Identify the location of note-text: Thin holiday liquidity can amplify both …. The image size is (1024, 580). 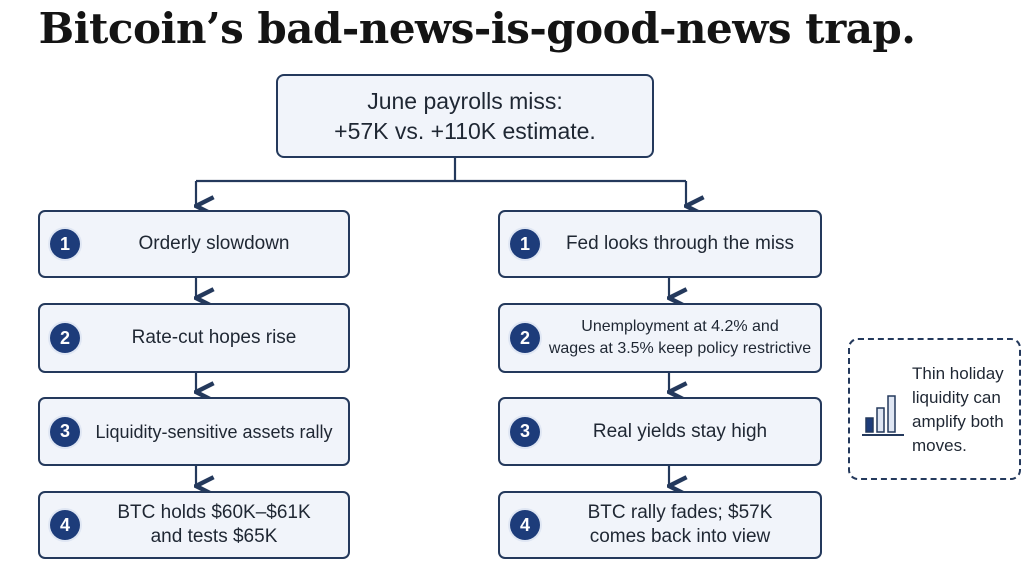
(958, 409).